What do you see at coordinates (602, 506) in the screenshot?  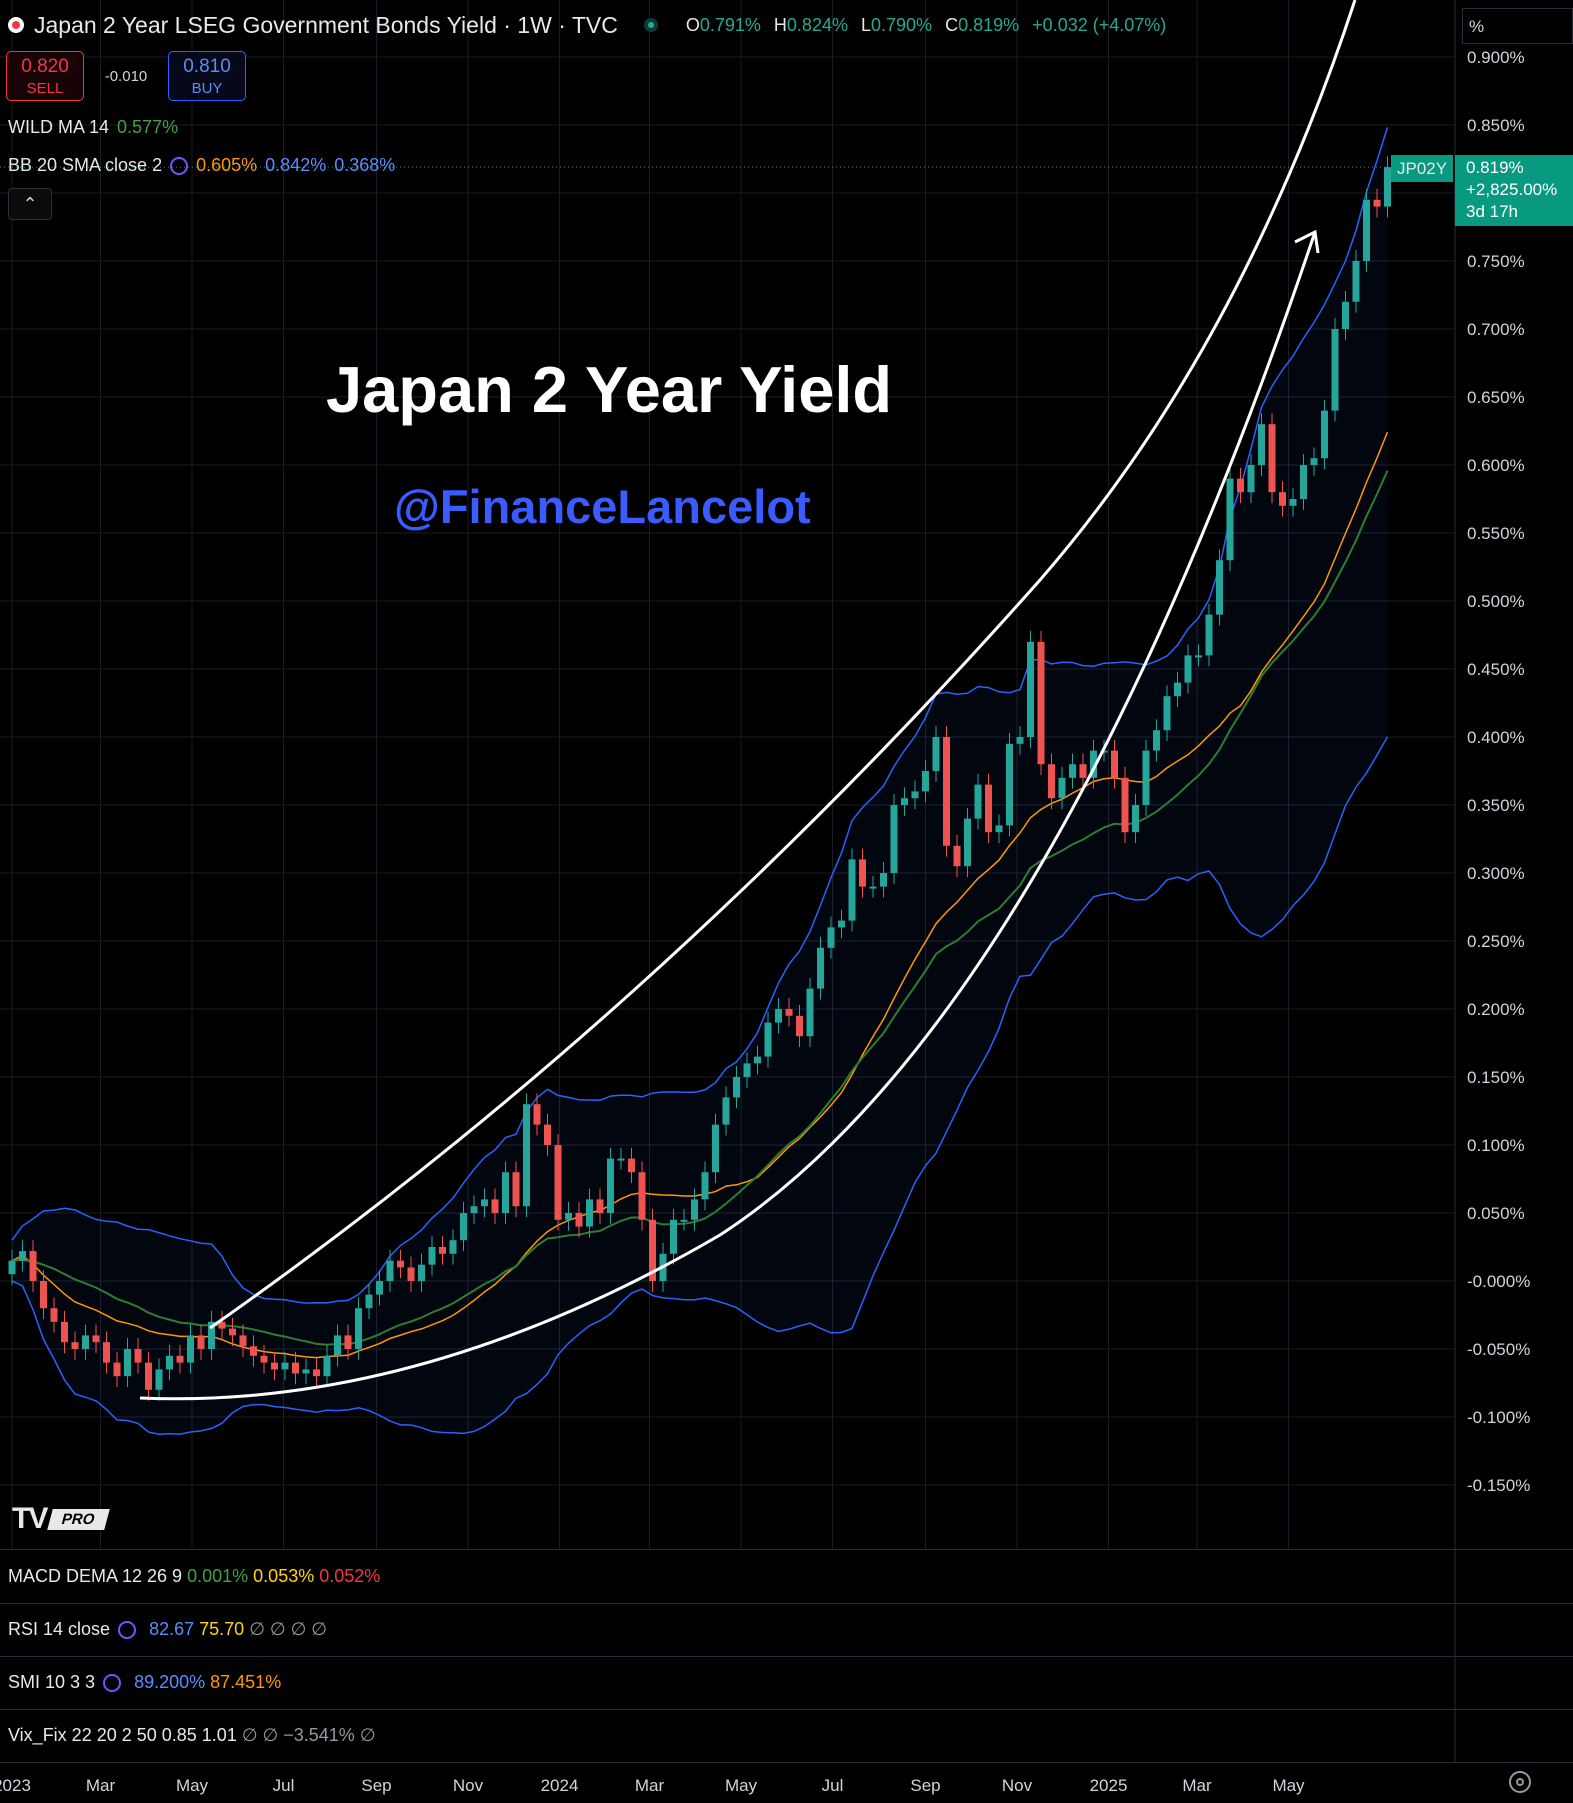 I see `annotation-handle: @FinanceLancelot` at bounding box center [602, 506].